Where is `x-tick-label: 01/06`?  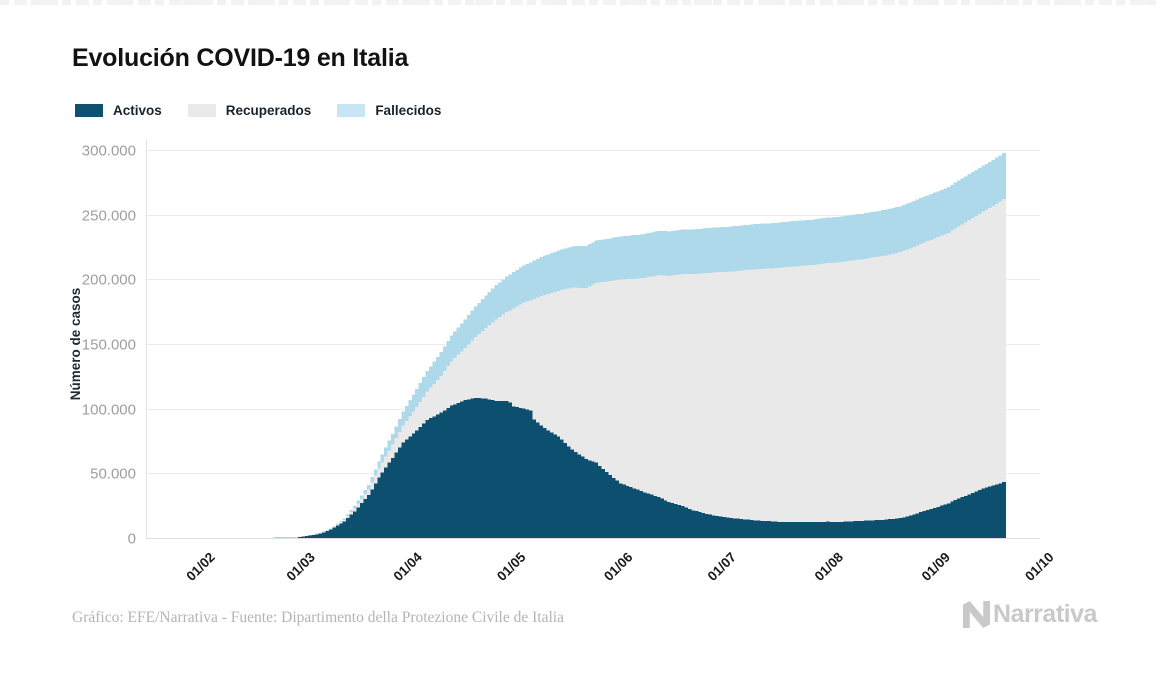
x-tick-label: 01/06 is located at coordinates (618, 566).